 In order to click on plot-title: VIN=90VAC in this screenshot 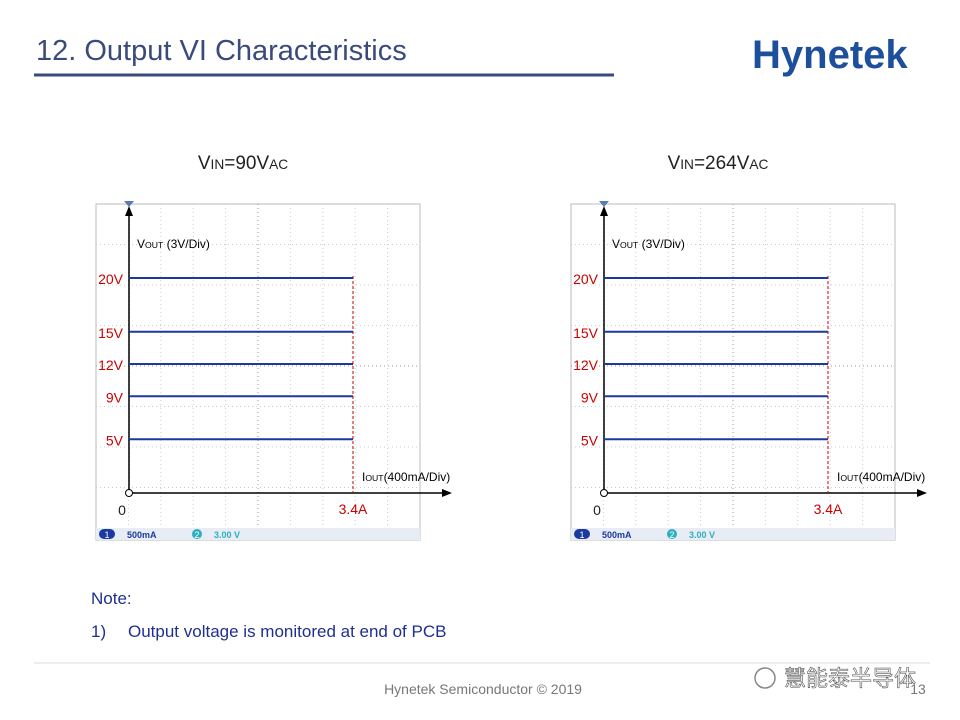, I will do `click(243, 163)`.